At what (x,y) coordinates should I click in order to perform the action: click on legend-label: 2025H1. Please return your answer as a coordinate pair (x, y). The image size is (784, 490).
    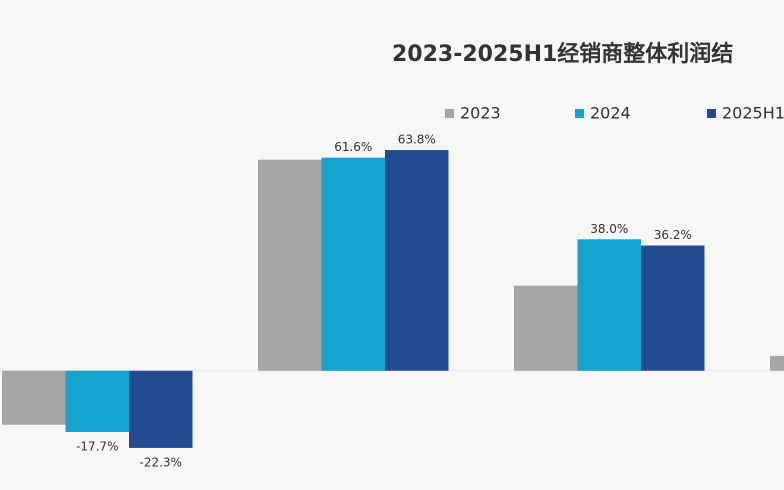
    Looking at the image, I should click on (753, 113).